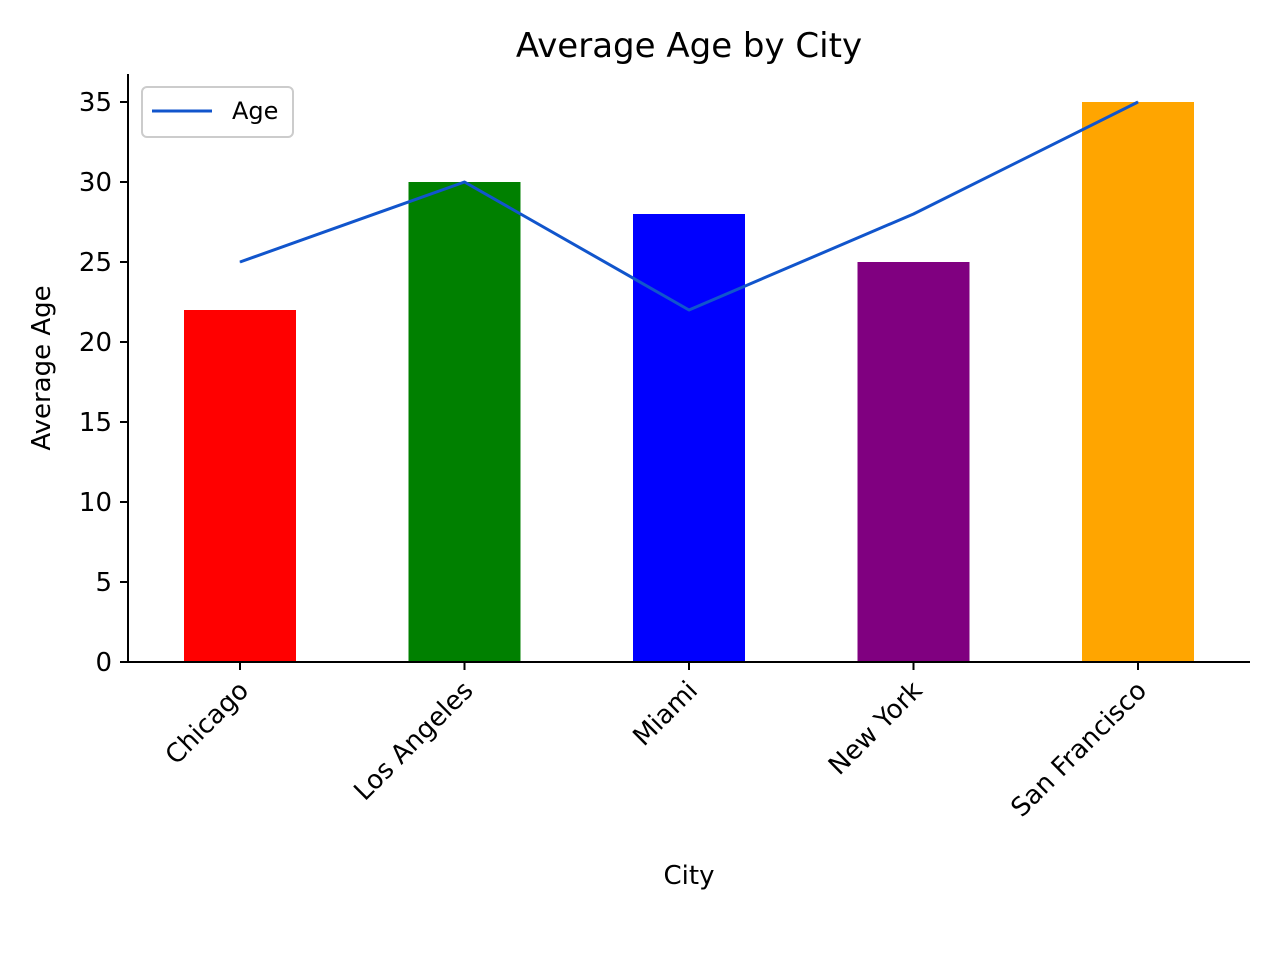 The width and height of the screenshot is (1280, 964). I want to click on x-tick-label: San Francisco, so click(1079, 750).